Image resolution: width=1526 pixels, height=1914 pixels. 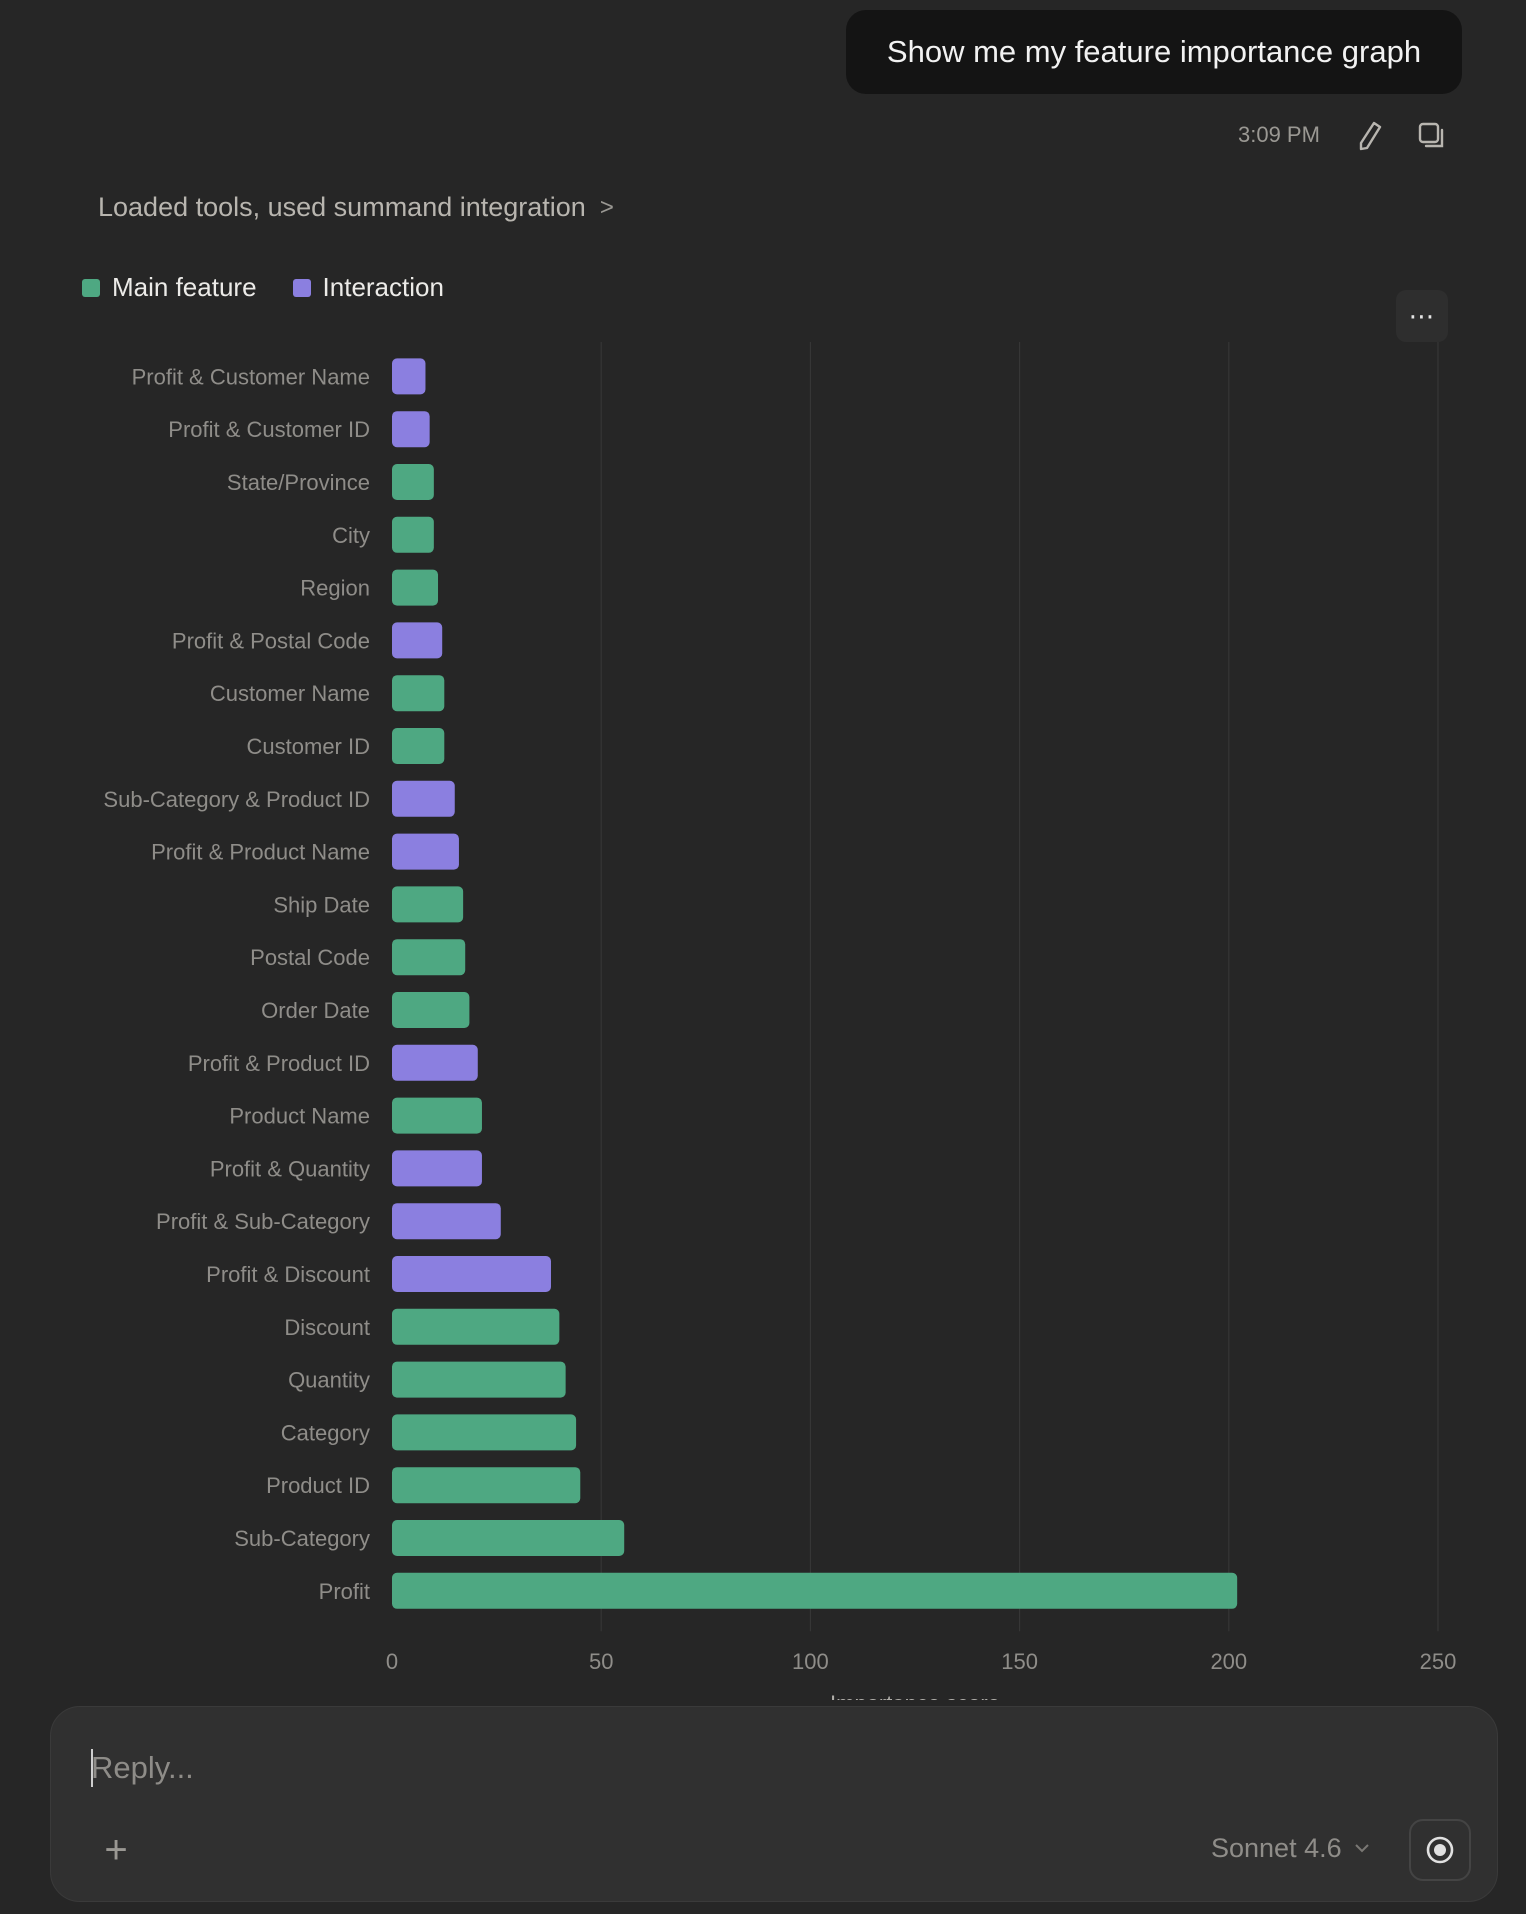 What do you see at coordinates (1370, 136) in the screenshot?
I see `pencil-icon` at bounding box center [1370, 136].